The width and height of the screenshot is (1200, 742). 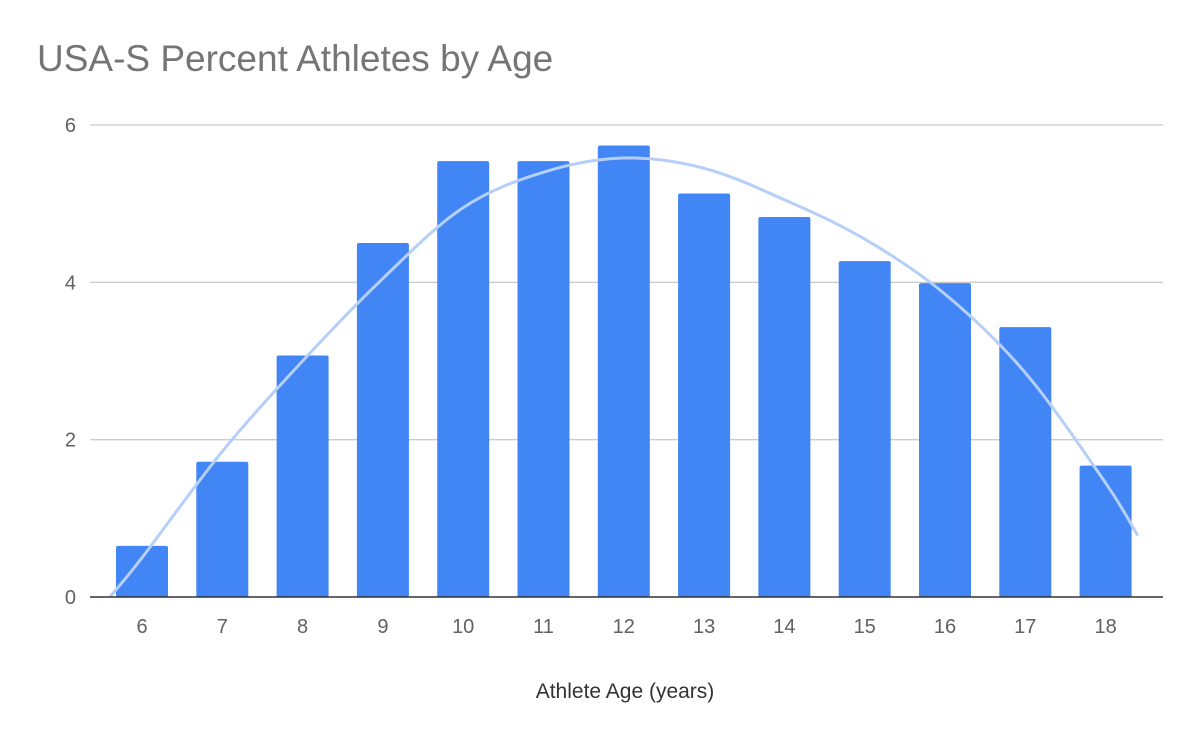 I want to click on x-tick-label-15: 15, so click(x=865, y=627).